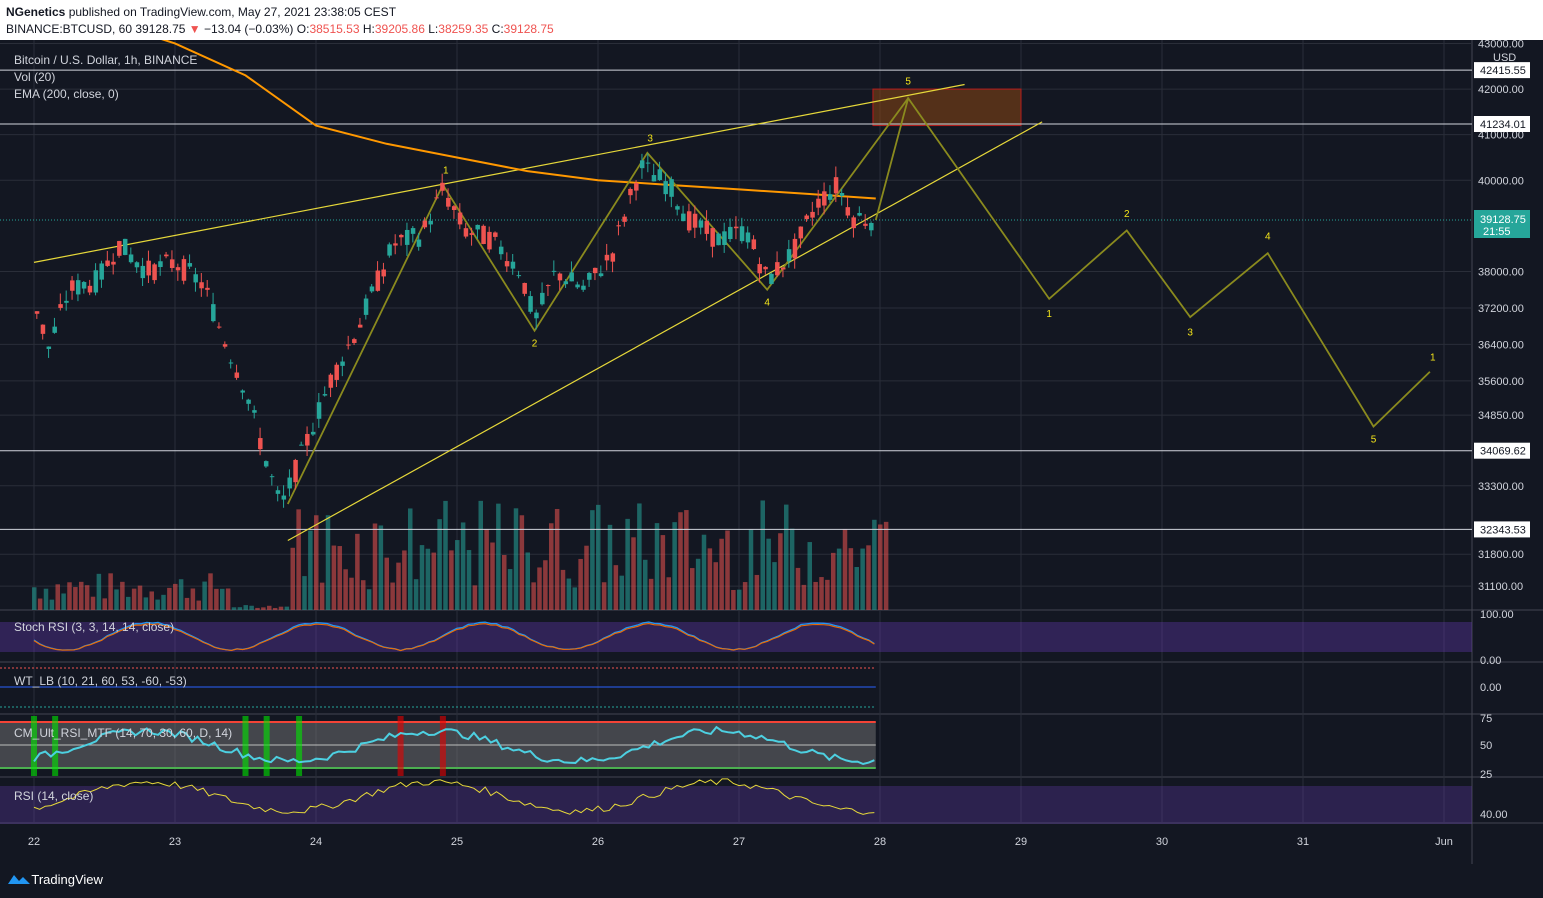 The image size is (1543, 898). Describe the element at coordinates (1433, 357) in the screenshot. I see `wave-label: 1` at that location.